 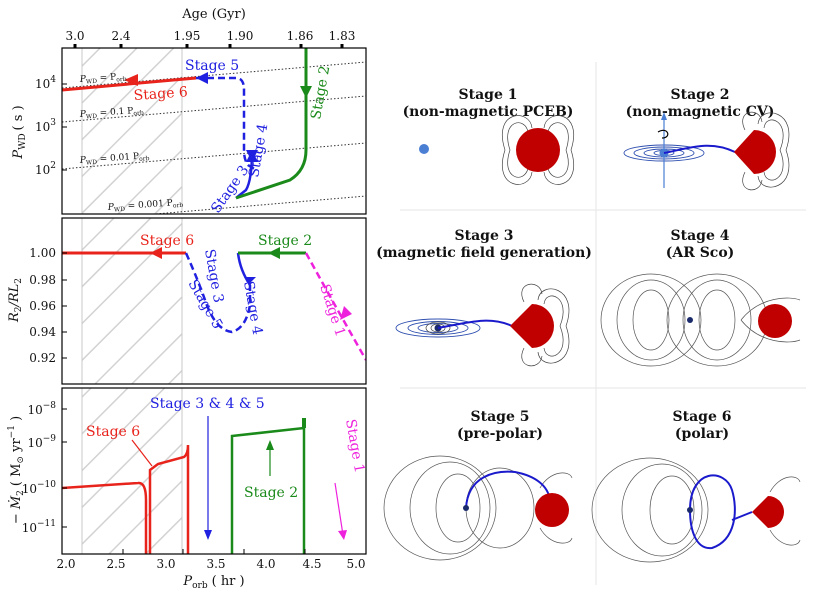 What do you see at coordinates (478, 485) in the screenshot?
I see `stage-5-schematic: Stage 5 (pre-polar)` at bounding box center [478, 485].